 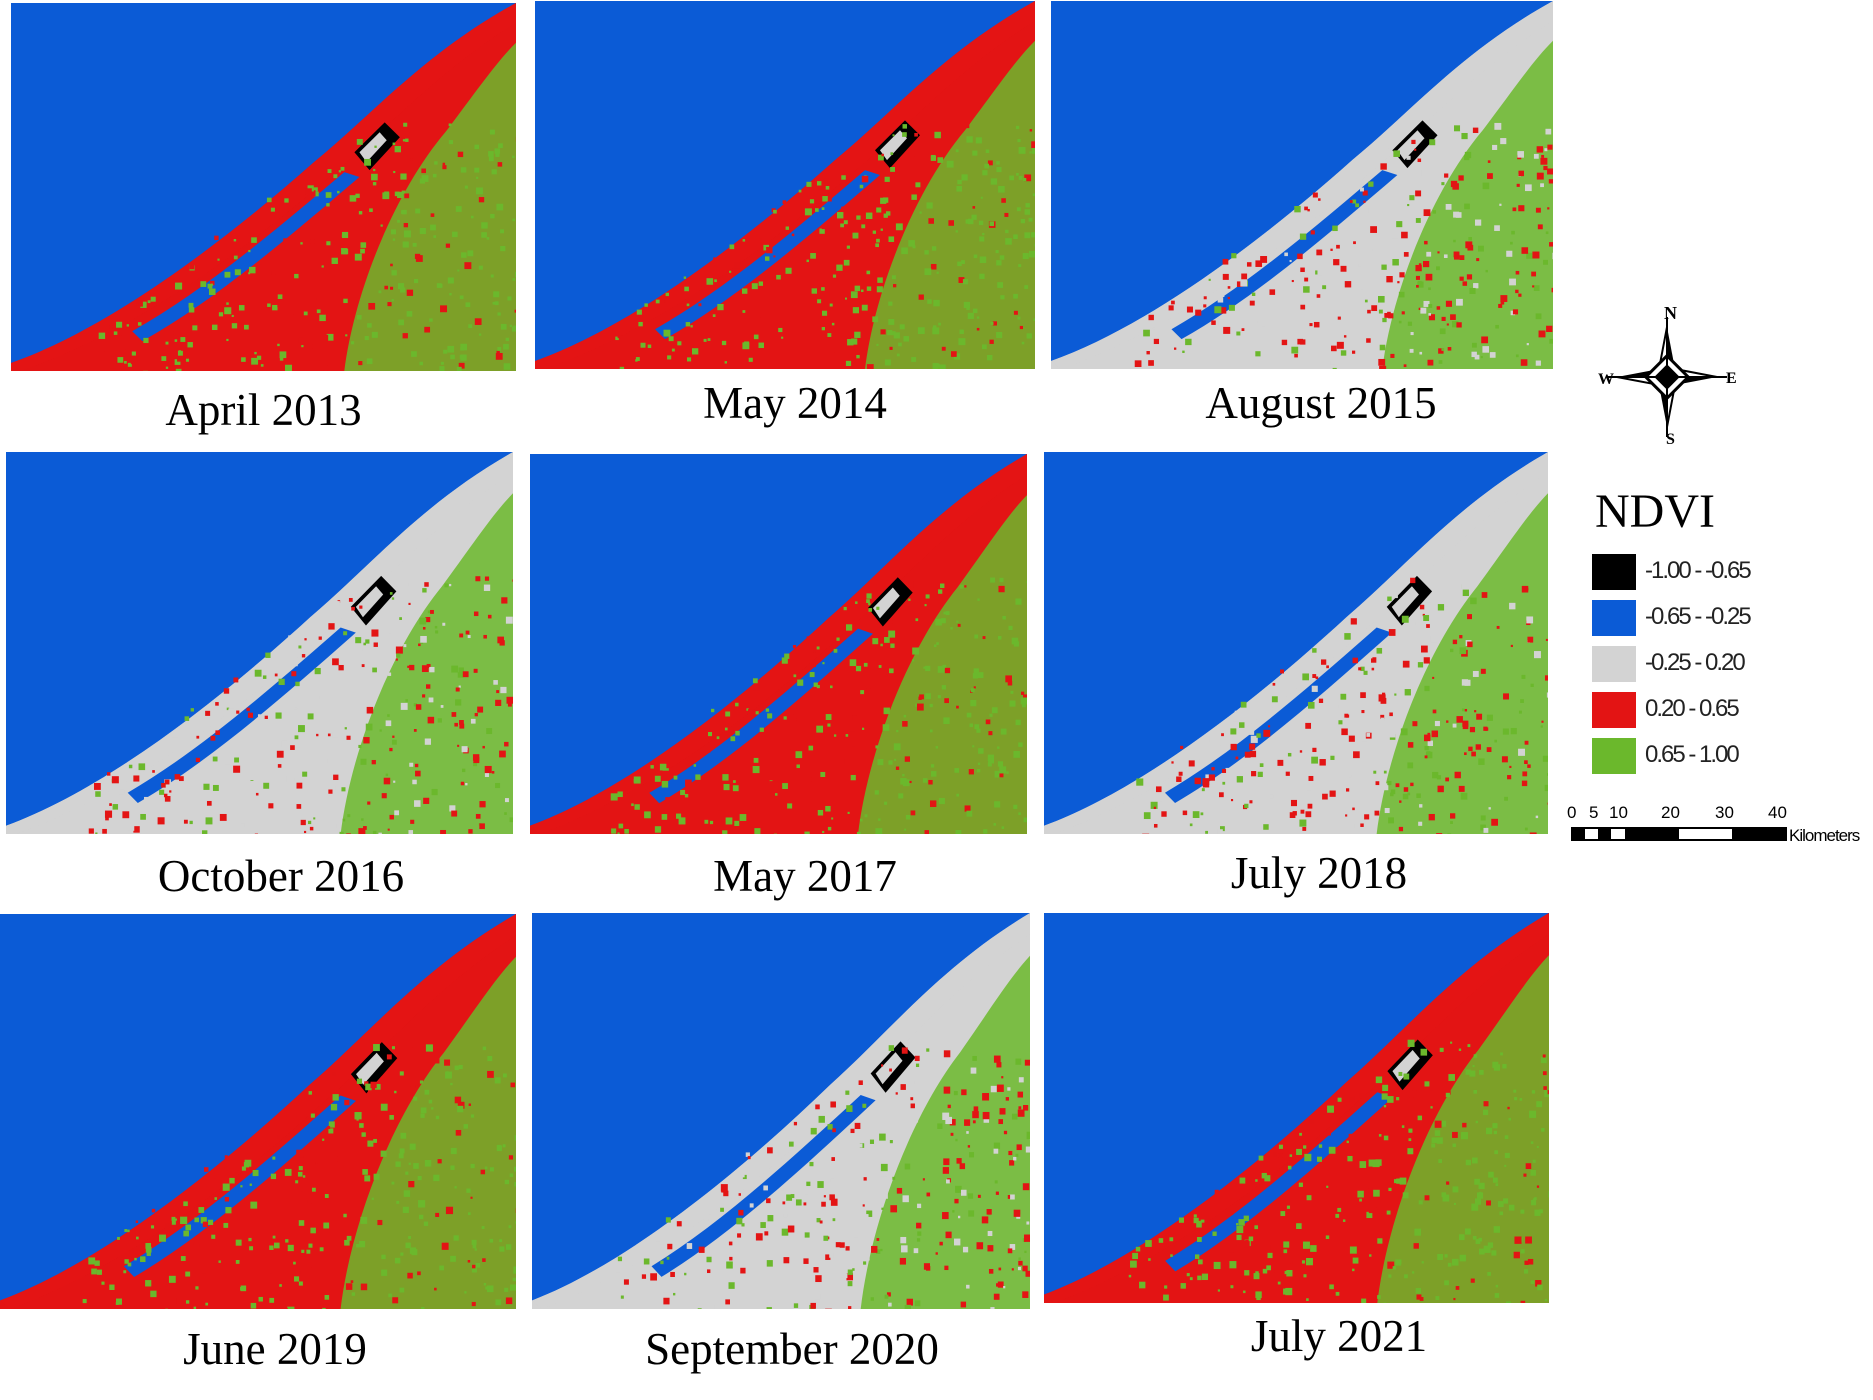 What do you see at coordinates (1667, 375) in the screenshot?
I see `north-arrow-compass-icon: N S E W` at bounding box center [1667, 375].